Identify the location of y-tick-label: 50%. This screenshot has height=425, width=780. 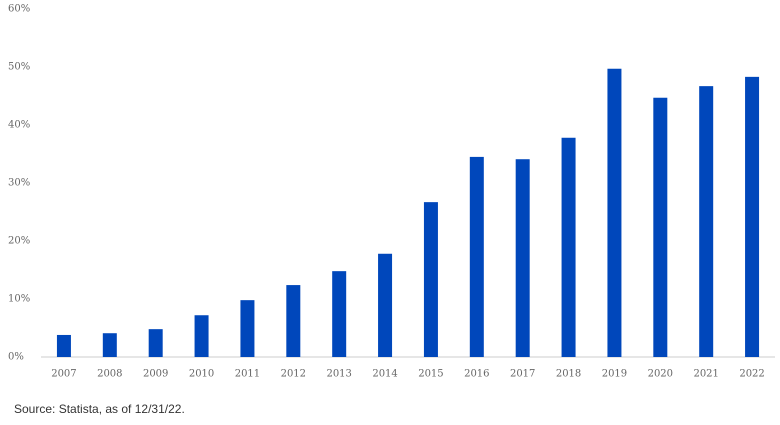
(19, 67).